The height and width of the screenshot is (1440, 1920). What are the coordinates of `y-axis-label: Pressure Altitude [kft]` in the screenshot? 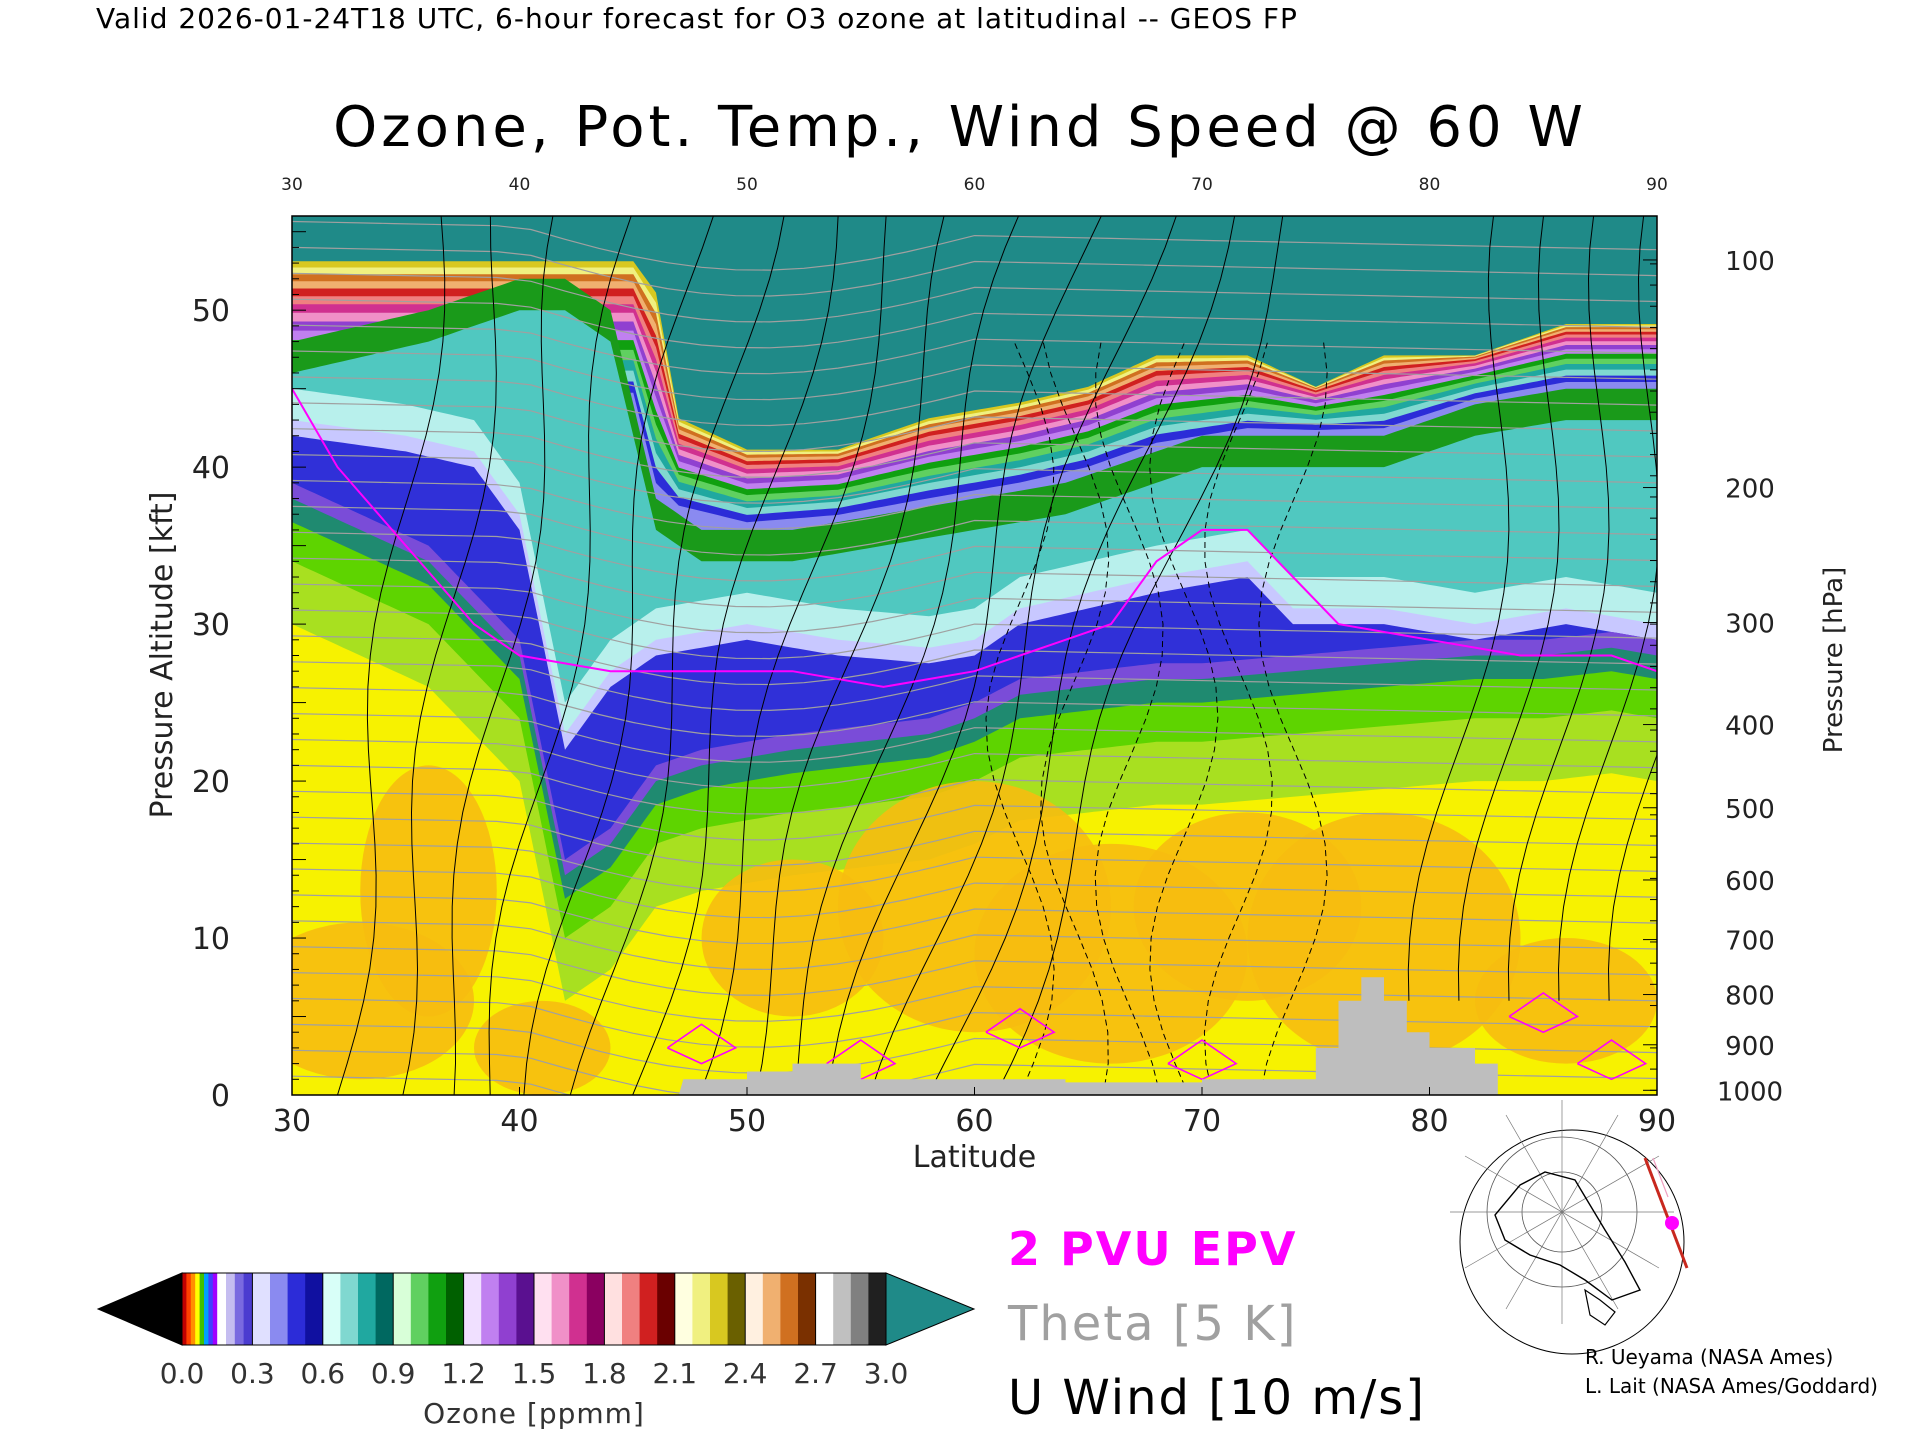 It's located at (162, 655).